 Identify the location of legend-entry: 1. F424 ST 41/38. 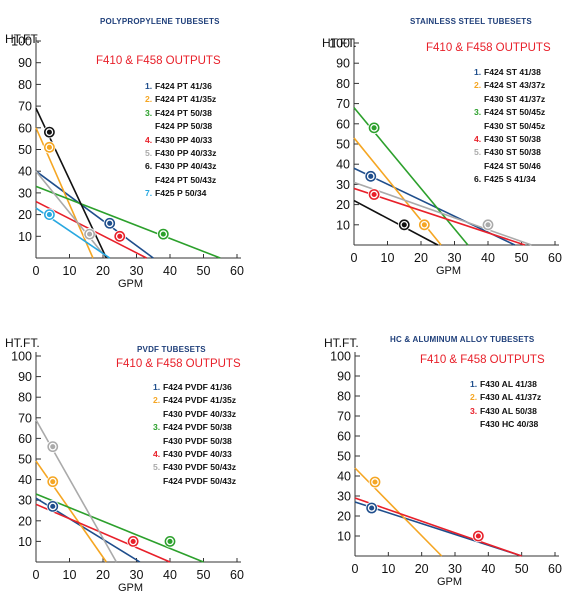
(509, 72).